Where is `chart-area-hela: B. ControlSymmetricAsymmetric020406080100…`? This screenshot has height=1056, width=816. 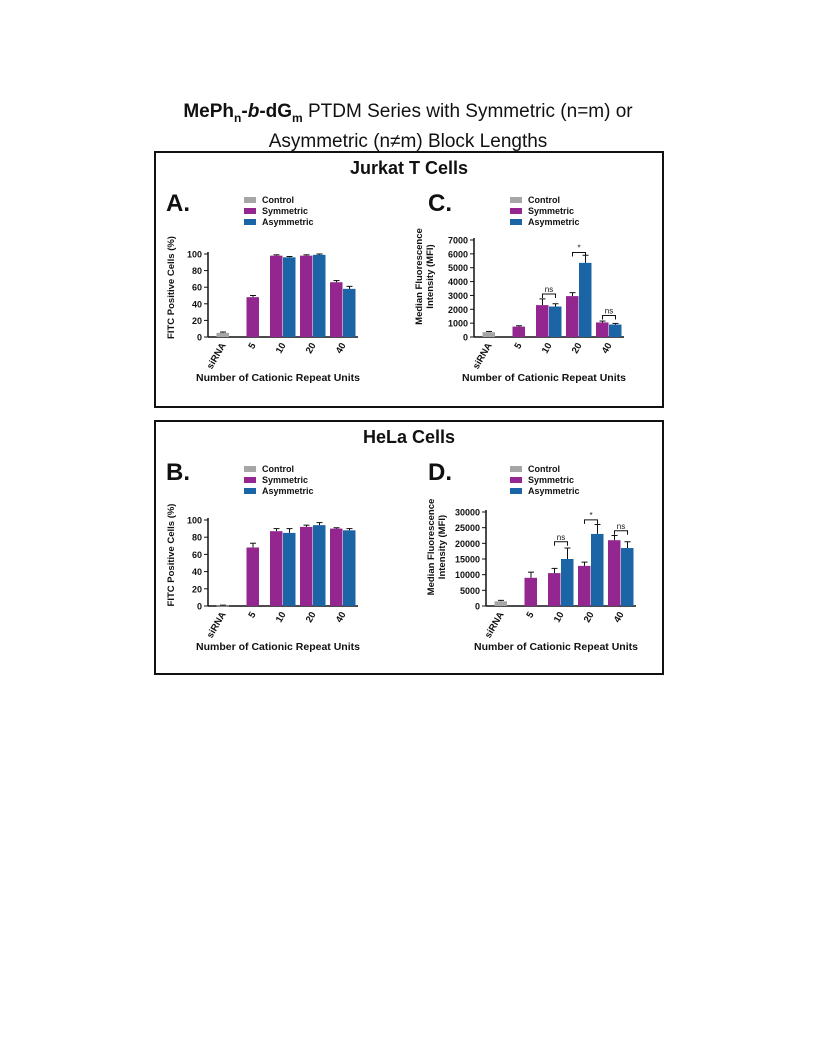
chart-area-hela: B. ControlSymmetricAsymmetric020406080100… is located at coordinates (402, 556).